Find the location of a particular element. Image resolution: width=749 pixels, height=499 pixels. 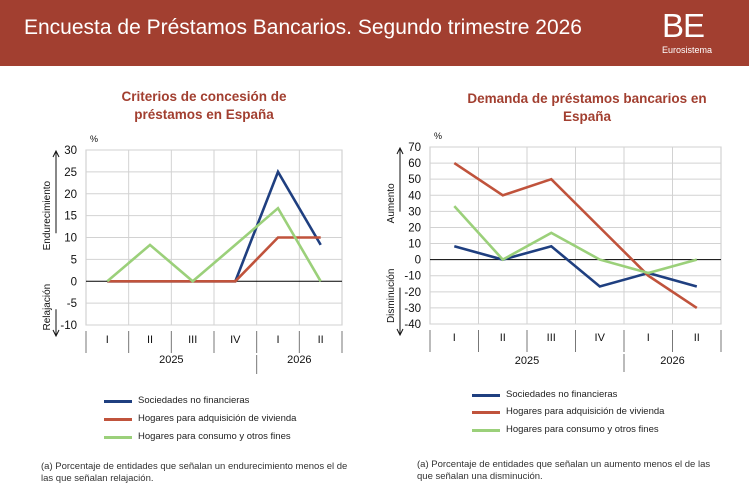

y-tick-label: 60 is located at coordinates (414, 164).